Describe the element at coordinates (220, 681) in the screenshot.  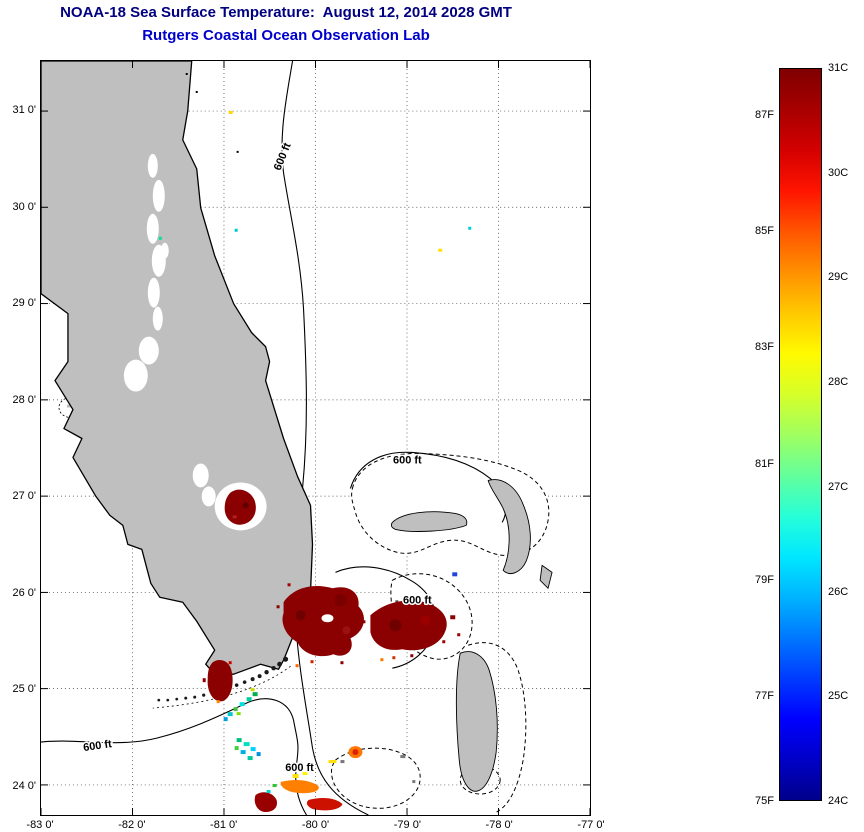
I see `sst-hot-keys-blob` at that location.